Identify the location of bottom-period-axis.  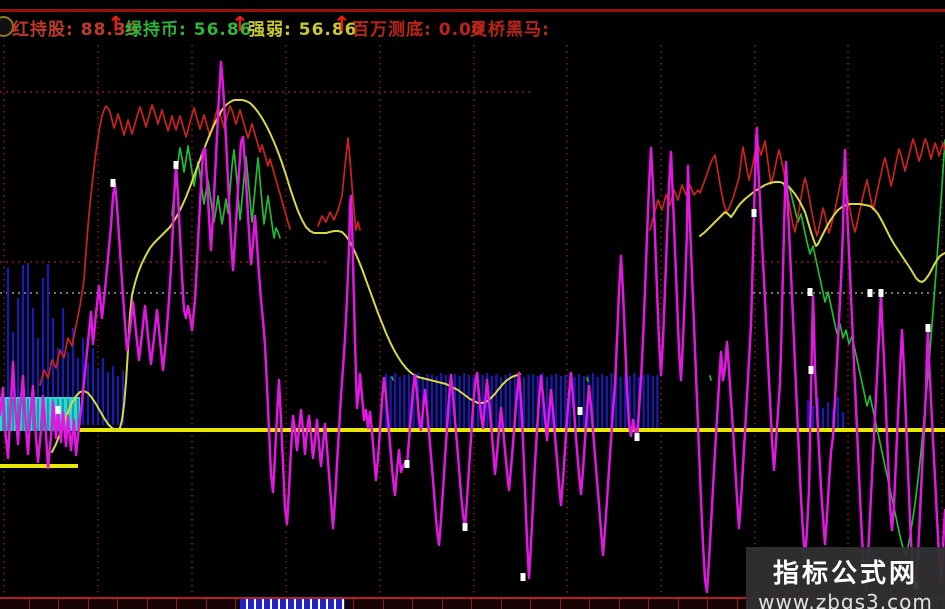
(472, 603).